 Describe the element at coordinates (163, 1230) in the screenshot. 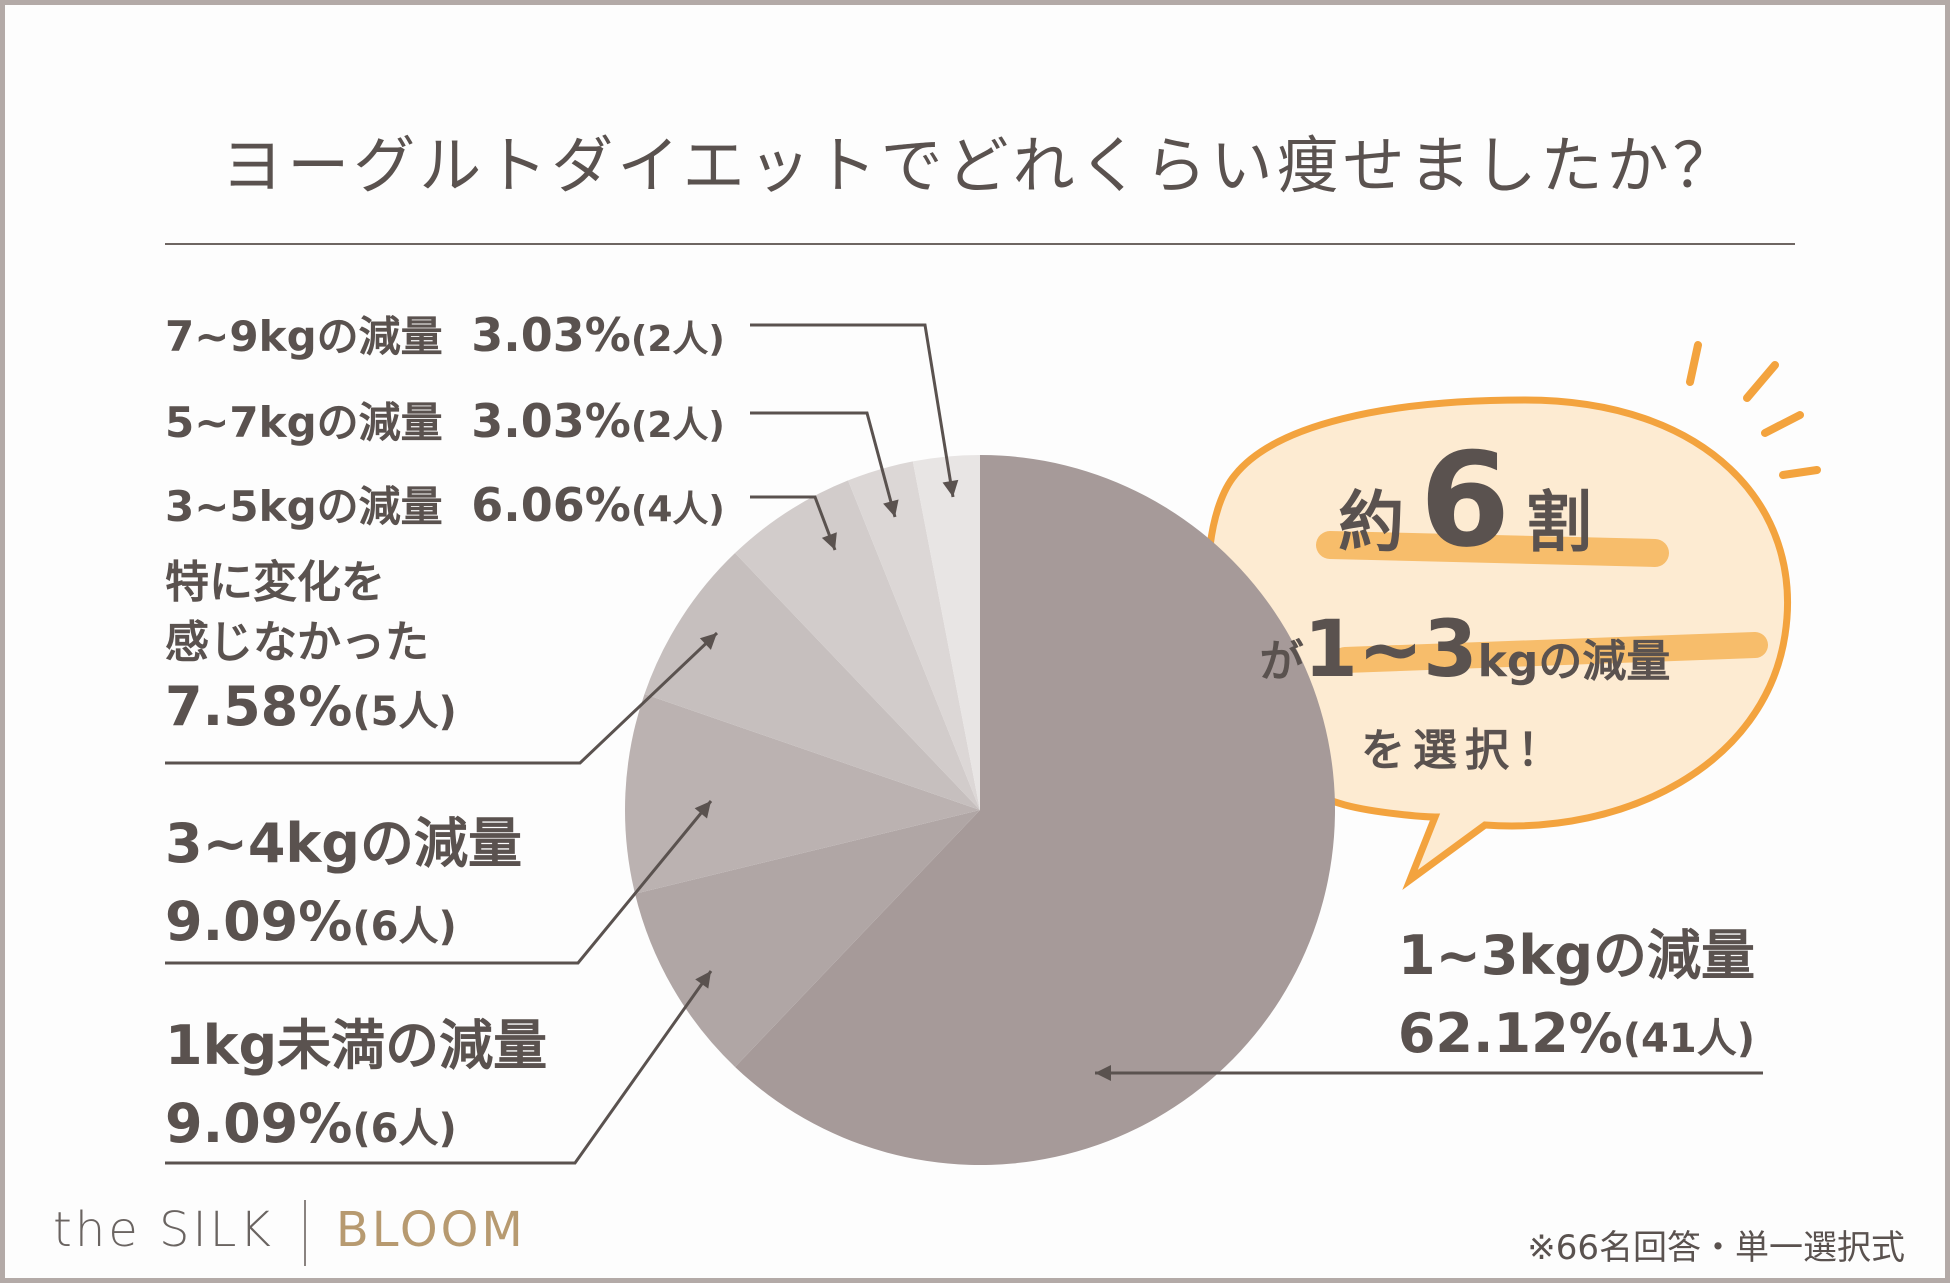

I see `brand-left: the SILK` at that location.